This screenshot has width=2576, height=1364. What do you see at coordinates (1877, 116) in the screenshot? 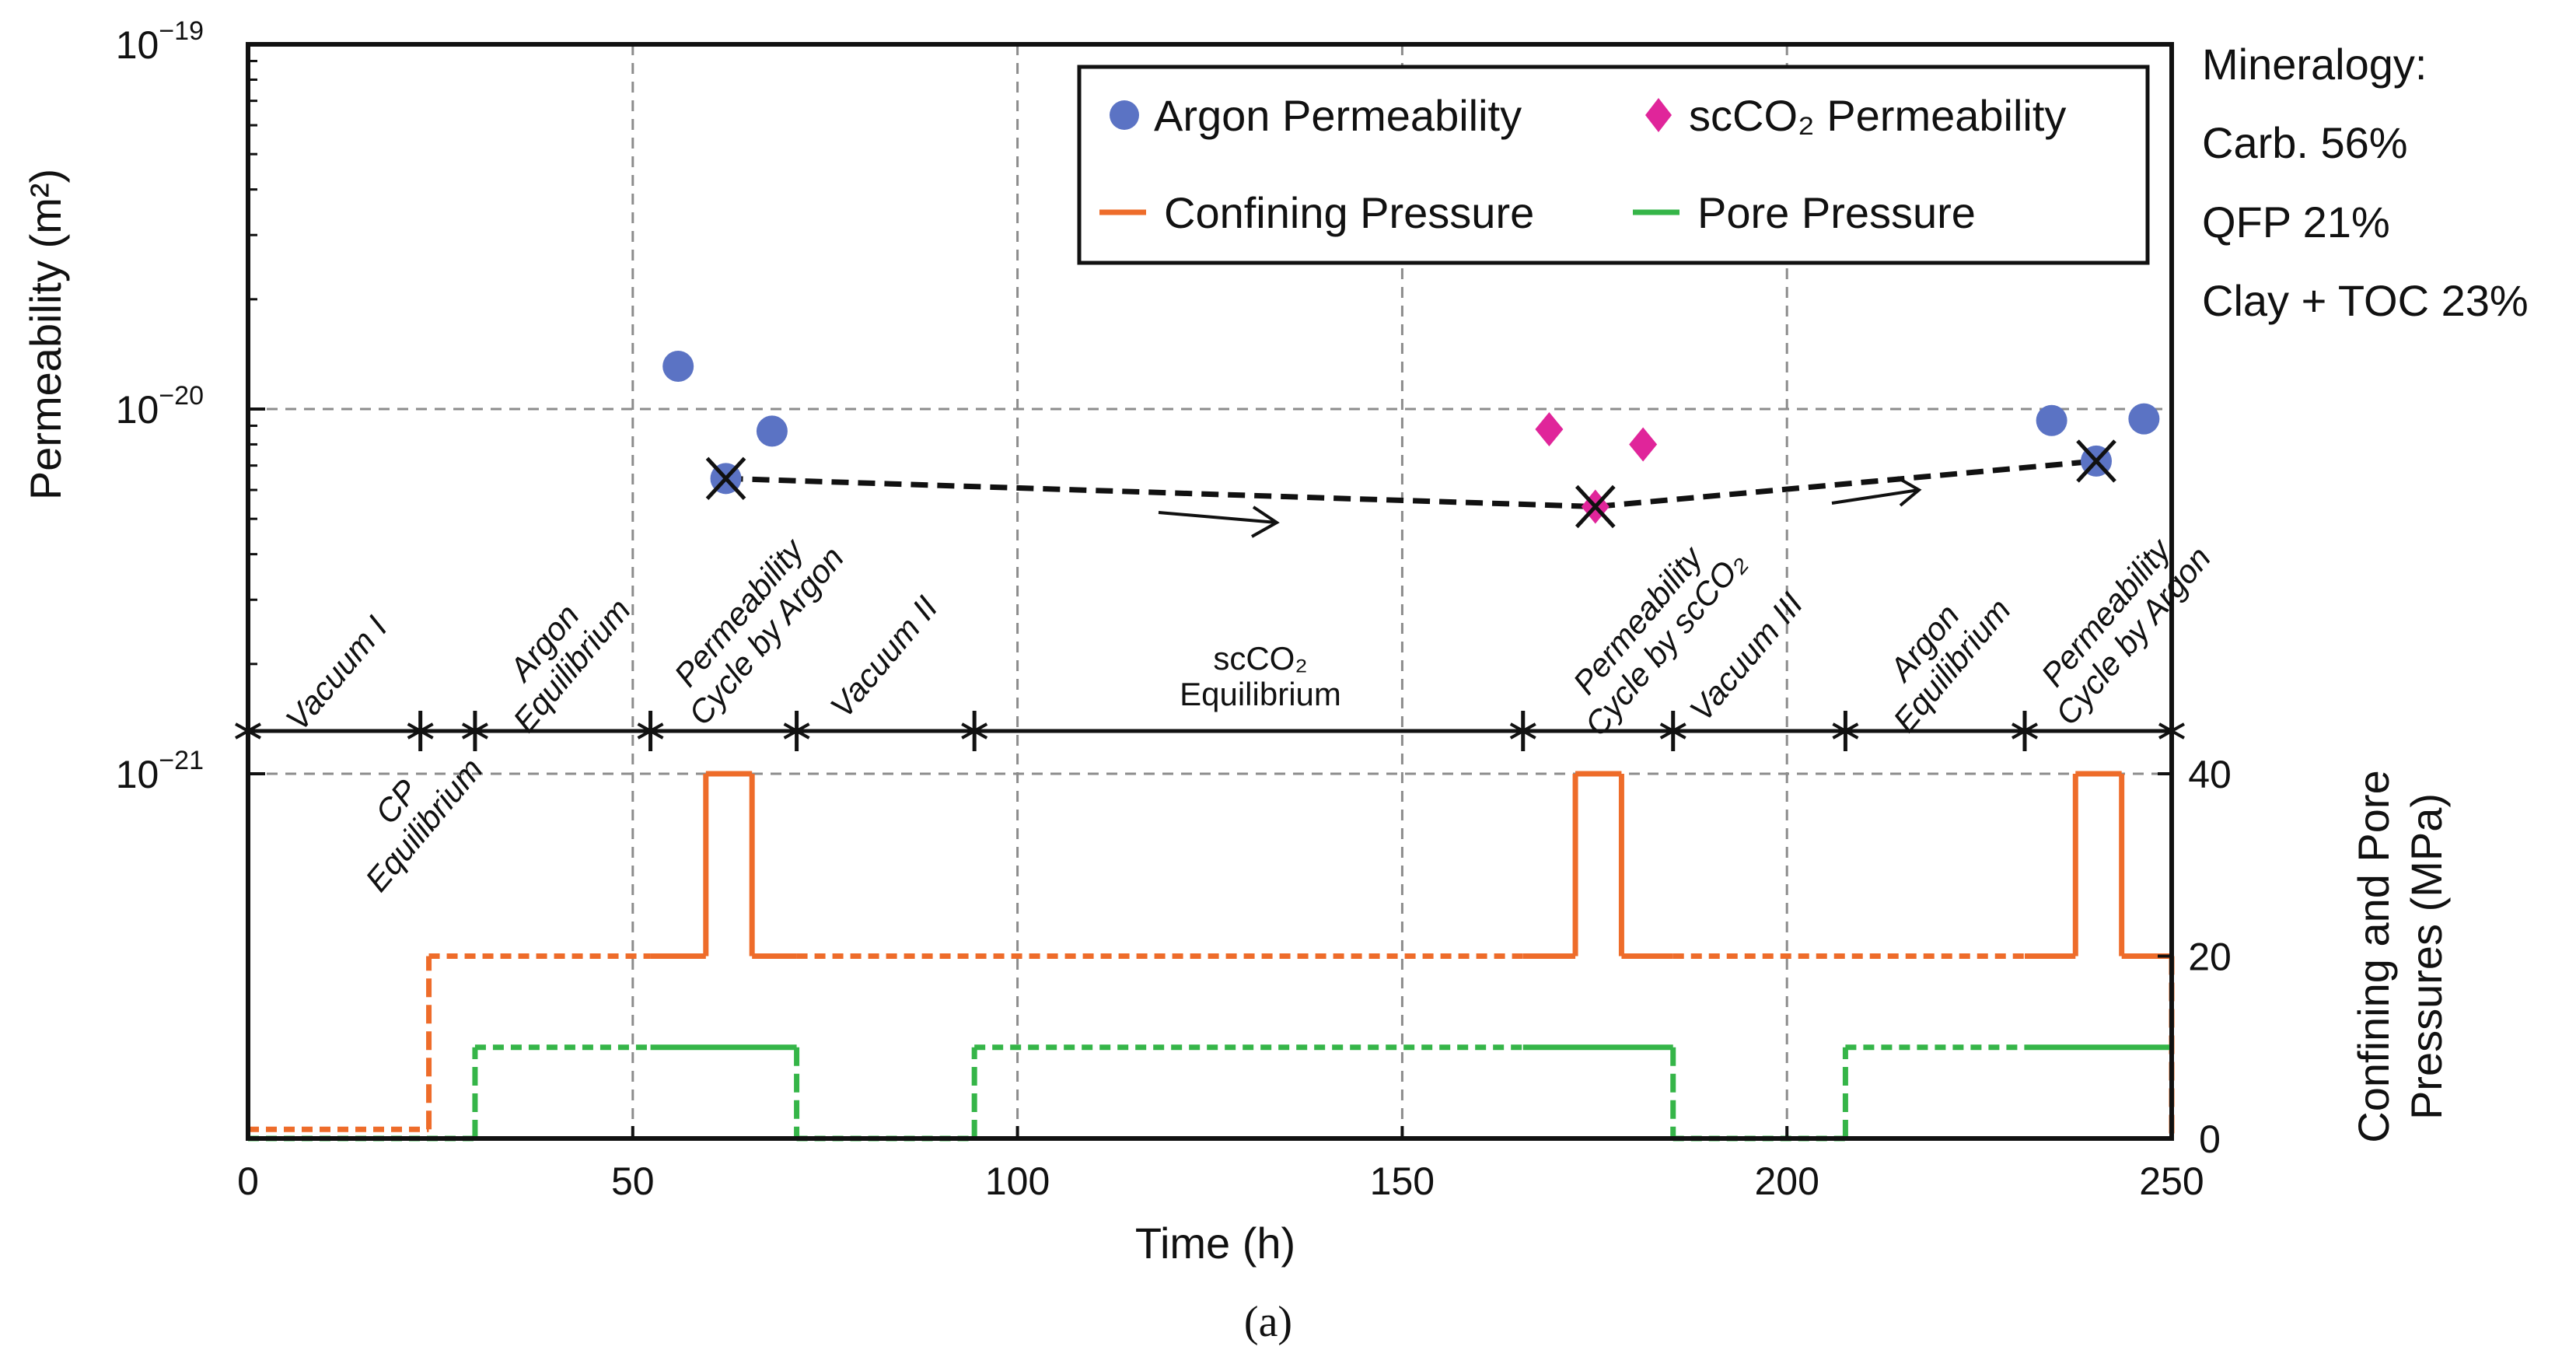
I see `legend-scco2-label: scCO₂ Permeability` at bounding box center [1877, 116].